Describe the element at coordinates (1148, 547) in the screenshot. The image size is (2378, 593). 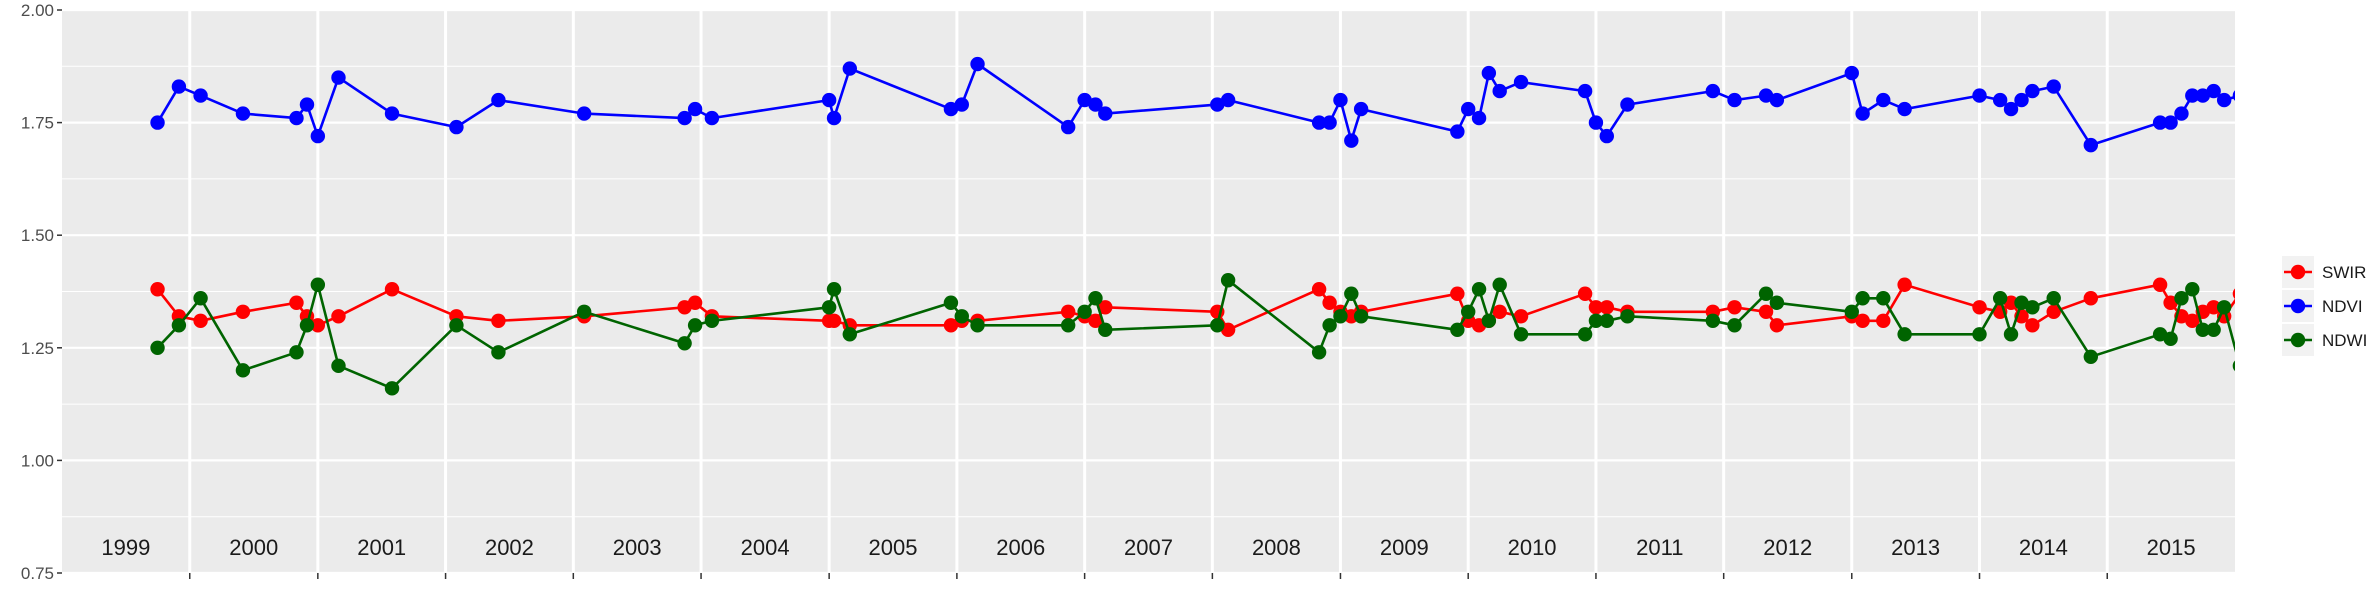
I see `year-label: 2007` at that location.